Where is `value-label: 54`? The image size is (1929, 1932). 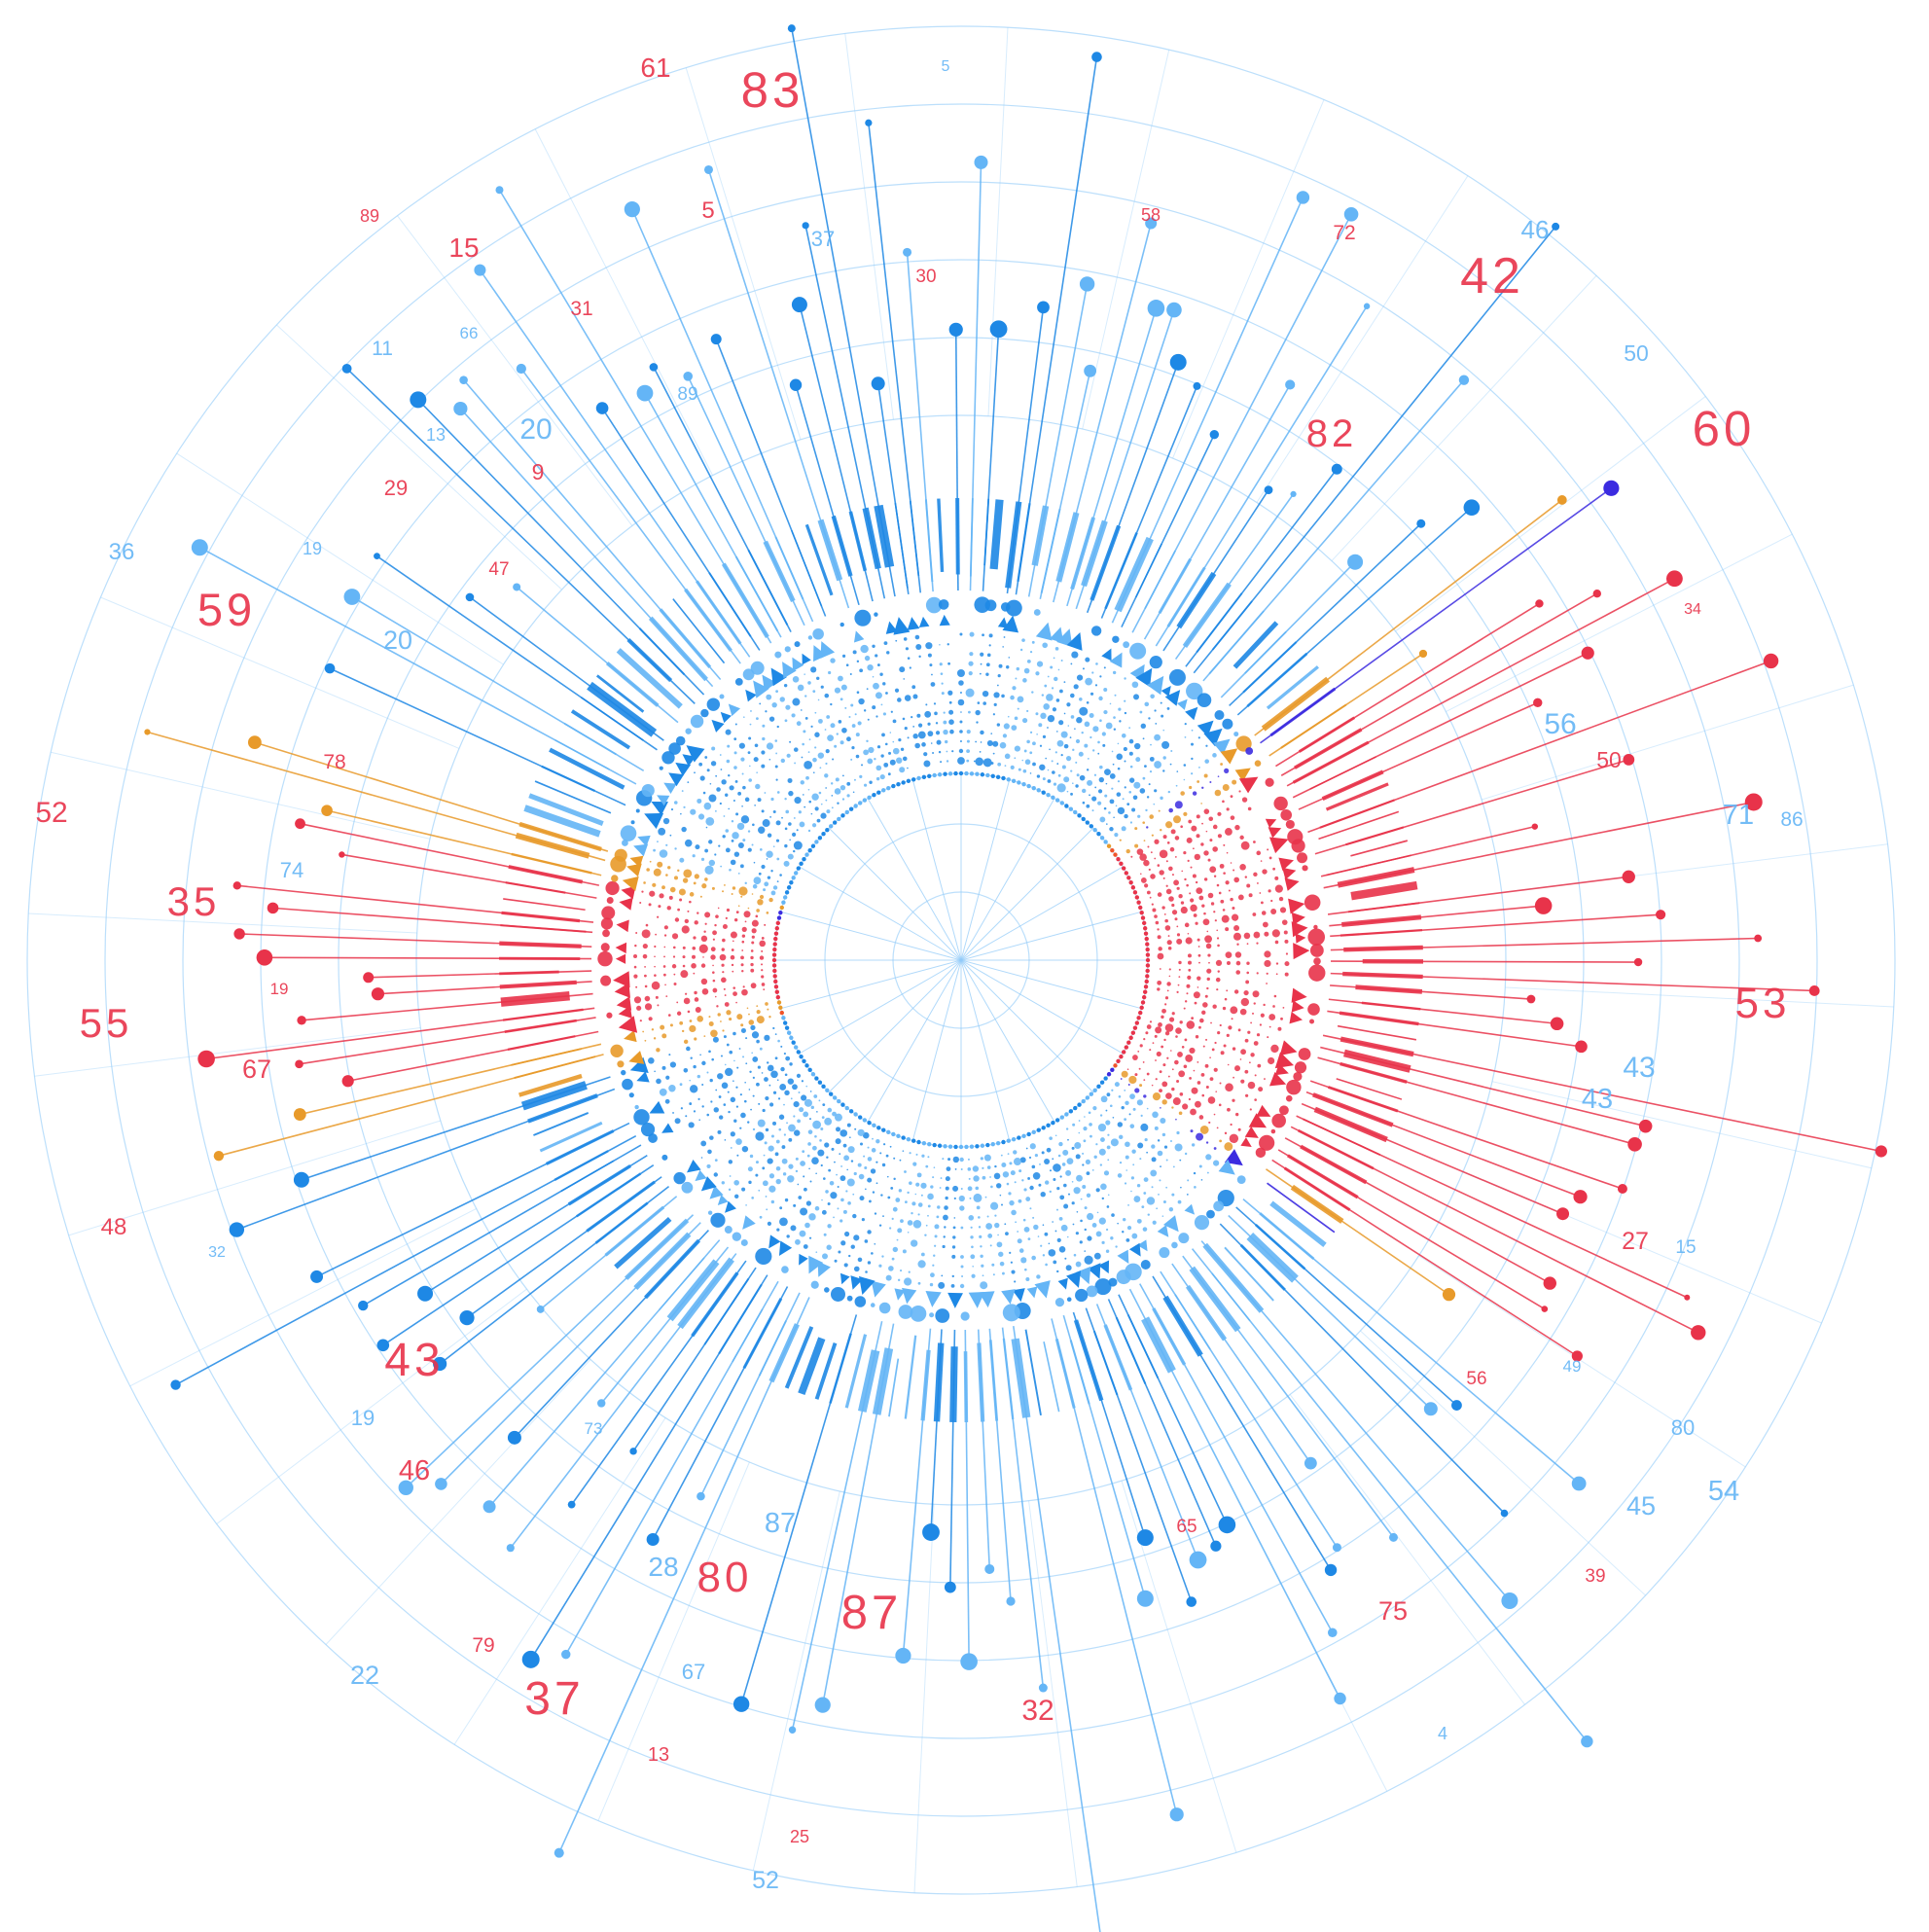 value-label: 54 is located at coordinates (1723, 1491).